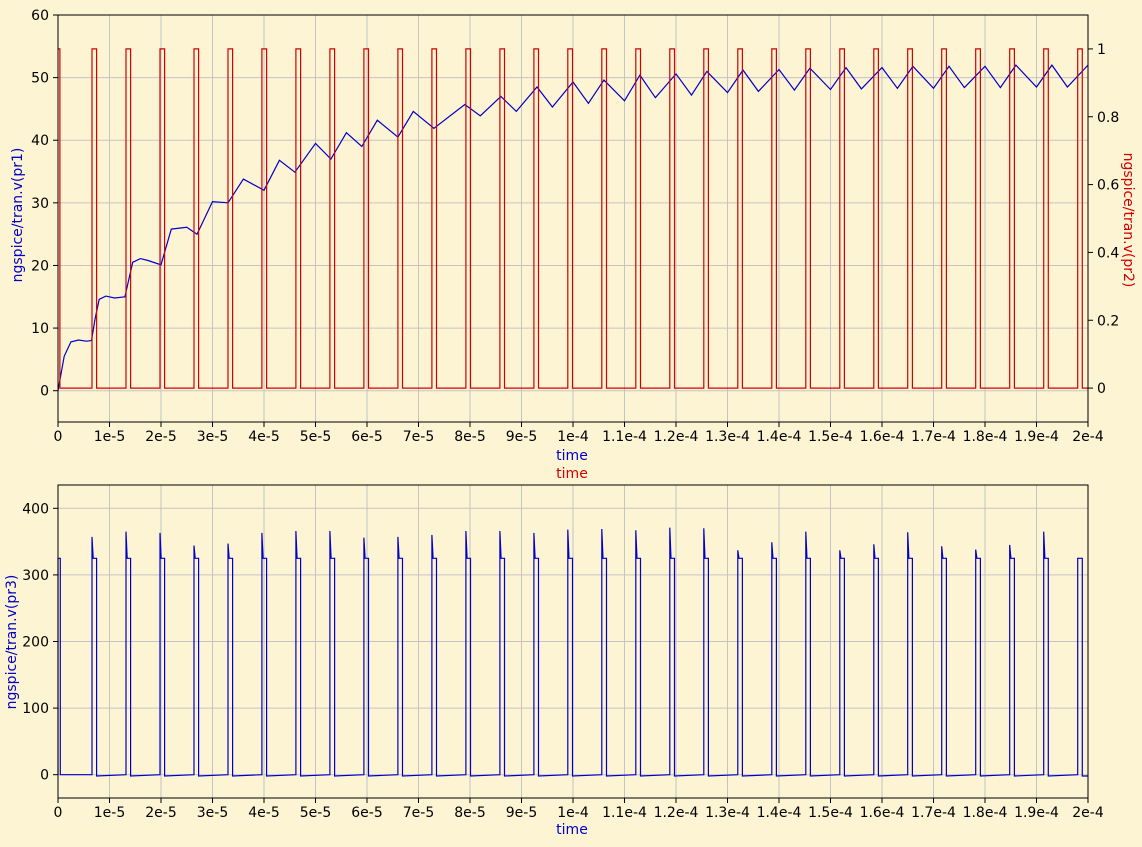  Describe the element at coordinates (521, 813) in the screenshot. I see `bottom-x-tick-label: 9e-5` at that location.